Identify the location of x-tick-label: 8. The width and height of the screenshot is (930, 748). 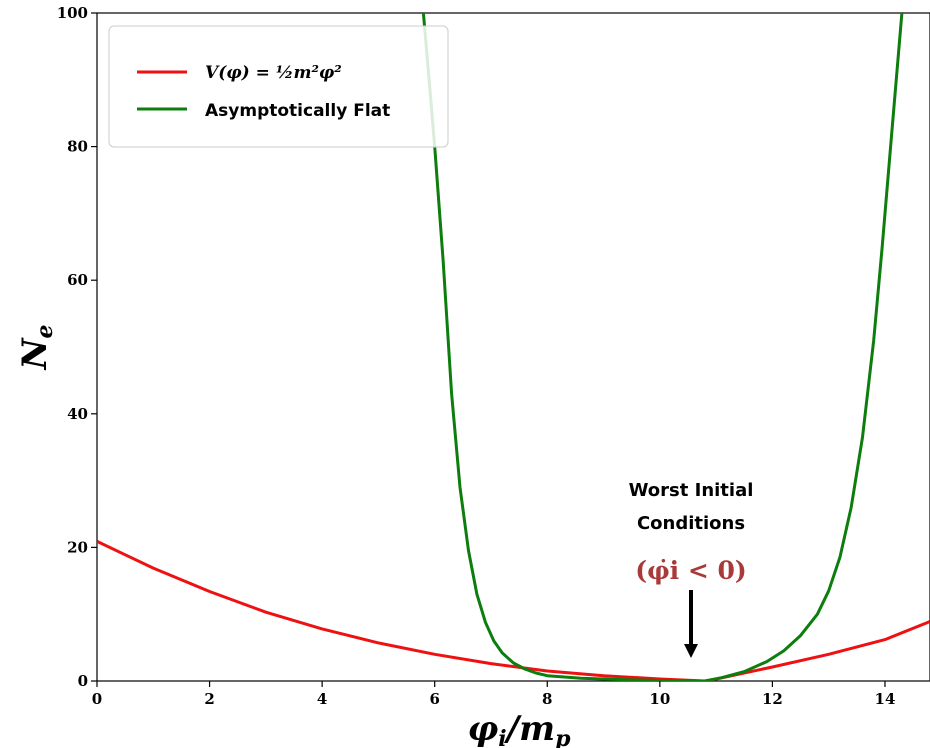
(547, 699).